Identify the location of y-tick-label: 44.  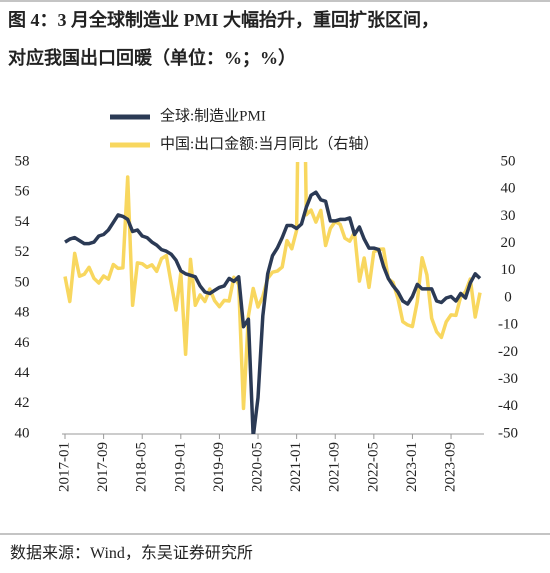
(23, 373).